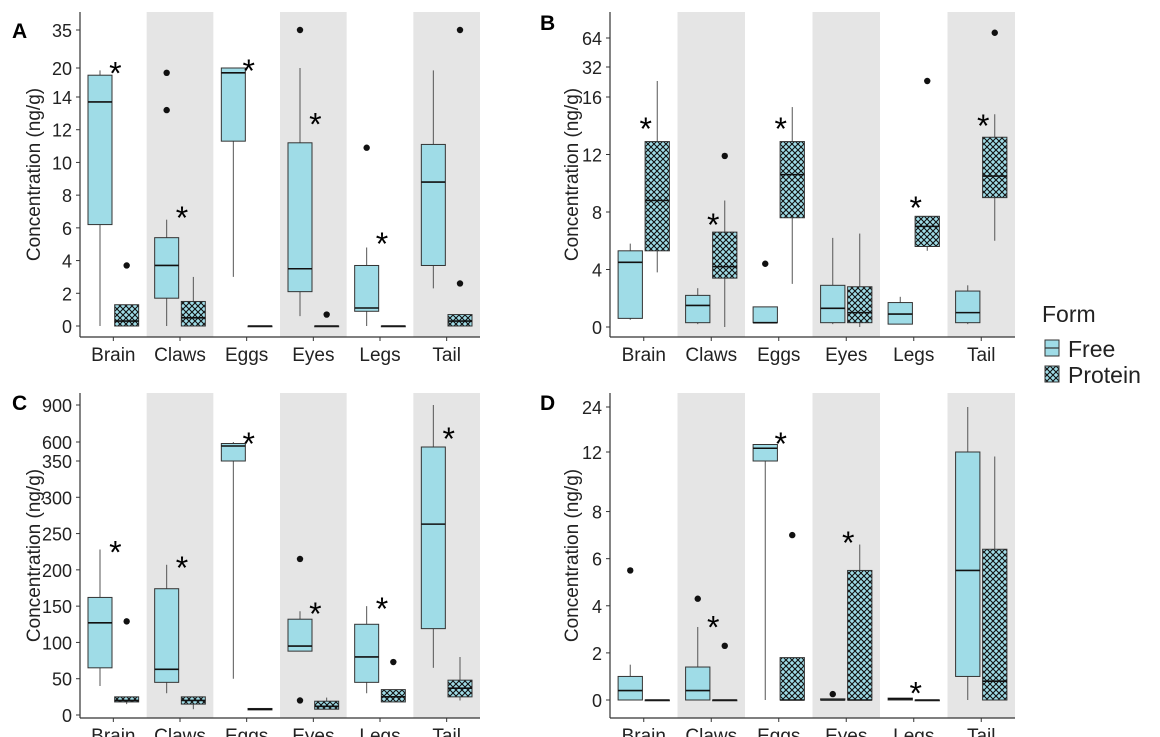  I want to click on x-tick-label-eggs: Eggs, so click(778, 355).